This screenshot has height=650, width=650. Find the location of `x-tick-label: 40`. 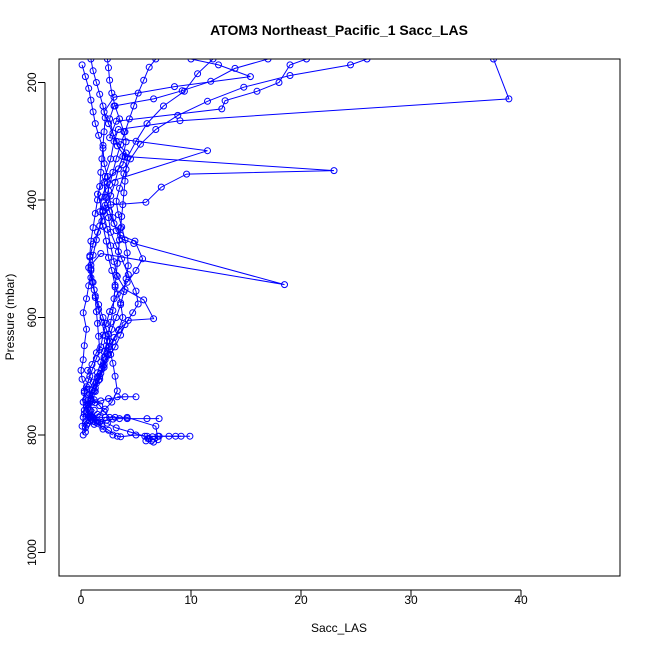

x-tick-label: 40 is located at coordinates (521, 600).